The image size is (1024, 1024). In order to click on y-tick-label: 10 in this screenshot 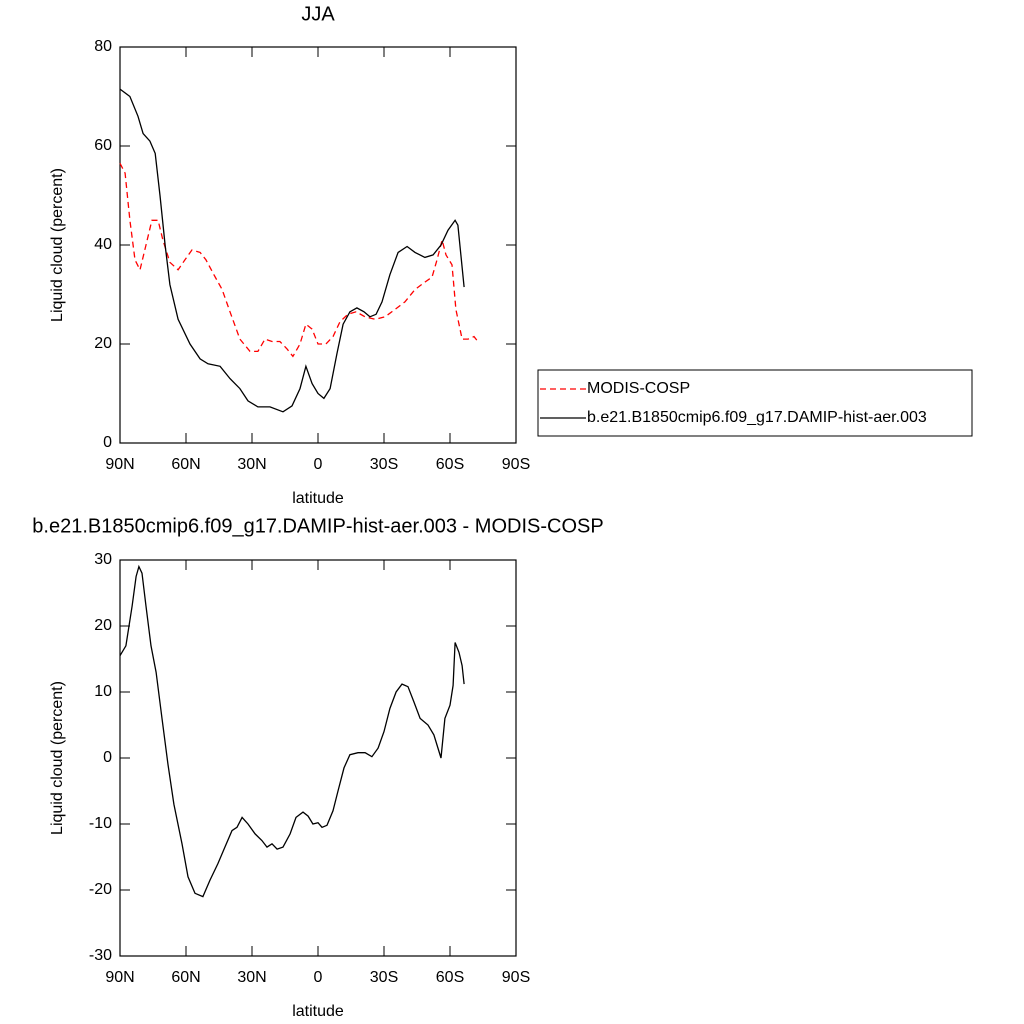, I will do `click(103, 691)`.